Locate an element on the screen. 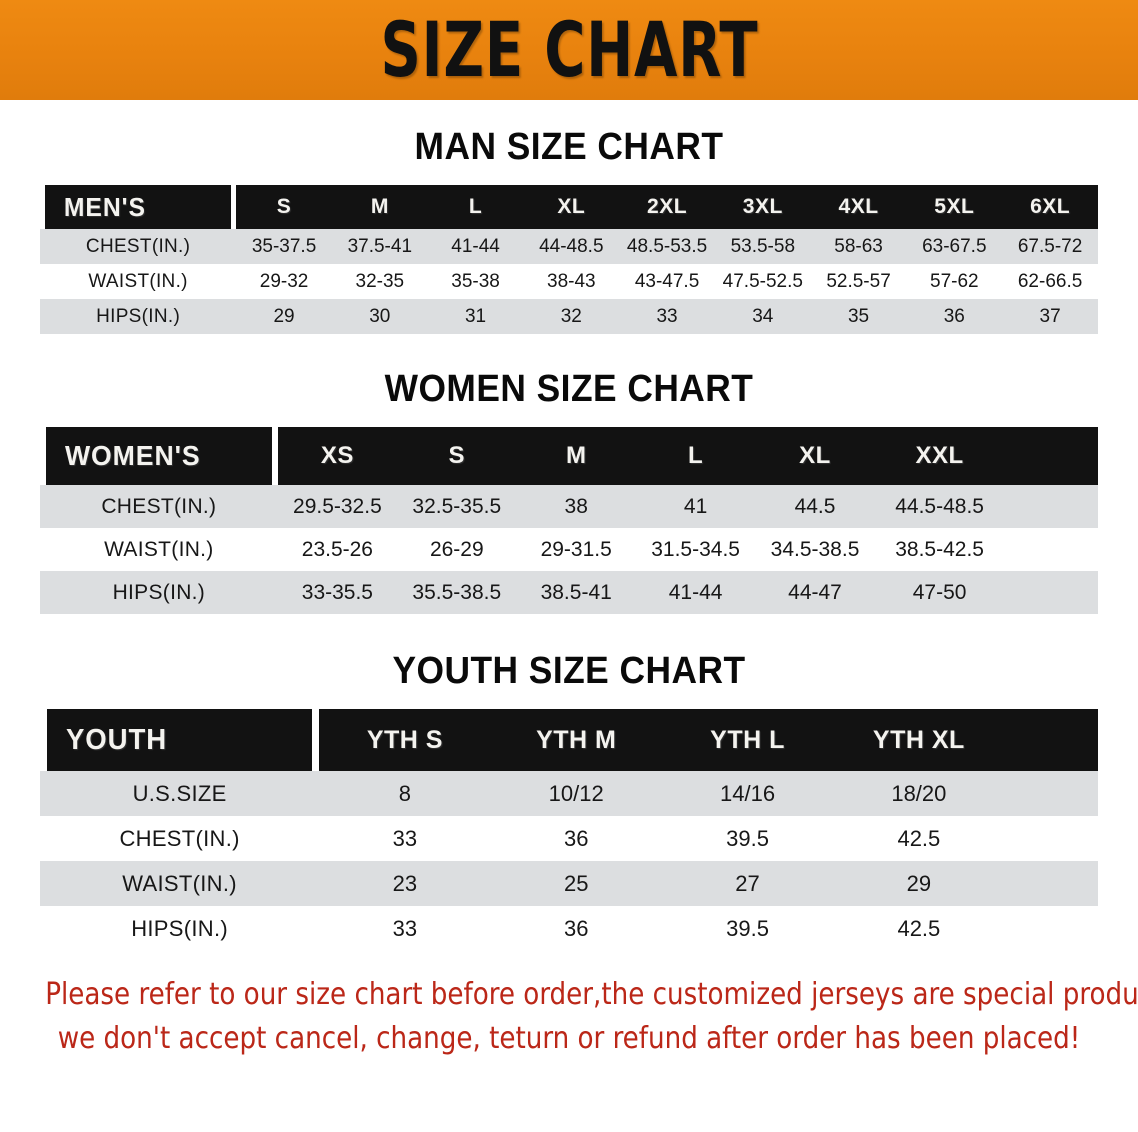  man-cell-2-3: 32 is located at coordinates (571, 316).